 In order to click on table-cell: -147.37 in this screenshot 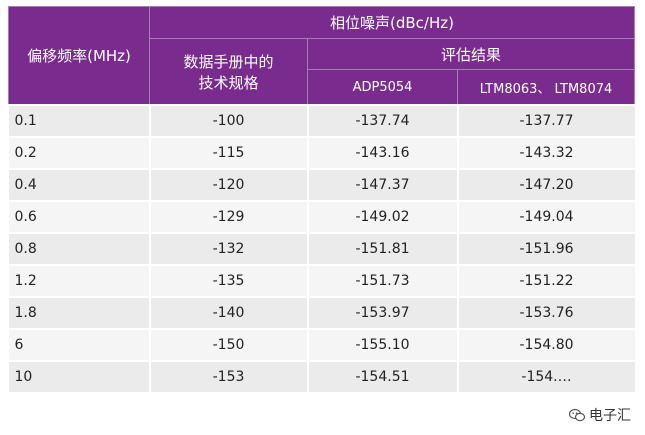, I will do `click(382, 184)`.